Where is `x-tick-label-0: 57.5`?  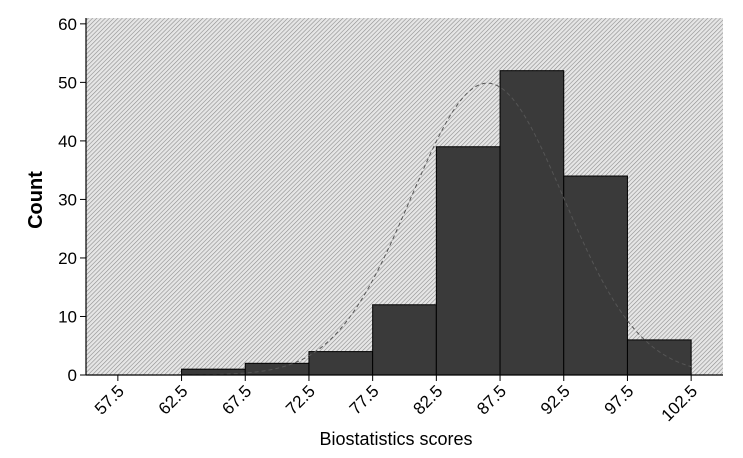 x-tick-label-0: 57.5 is located at coordinates (109, 400).